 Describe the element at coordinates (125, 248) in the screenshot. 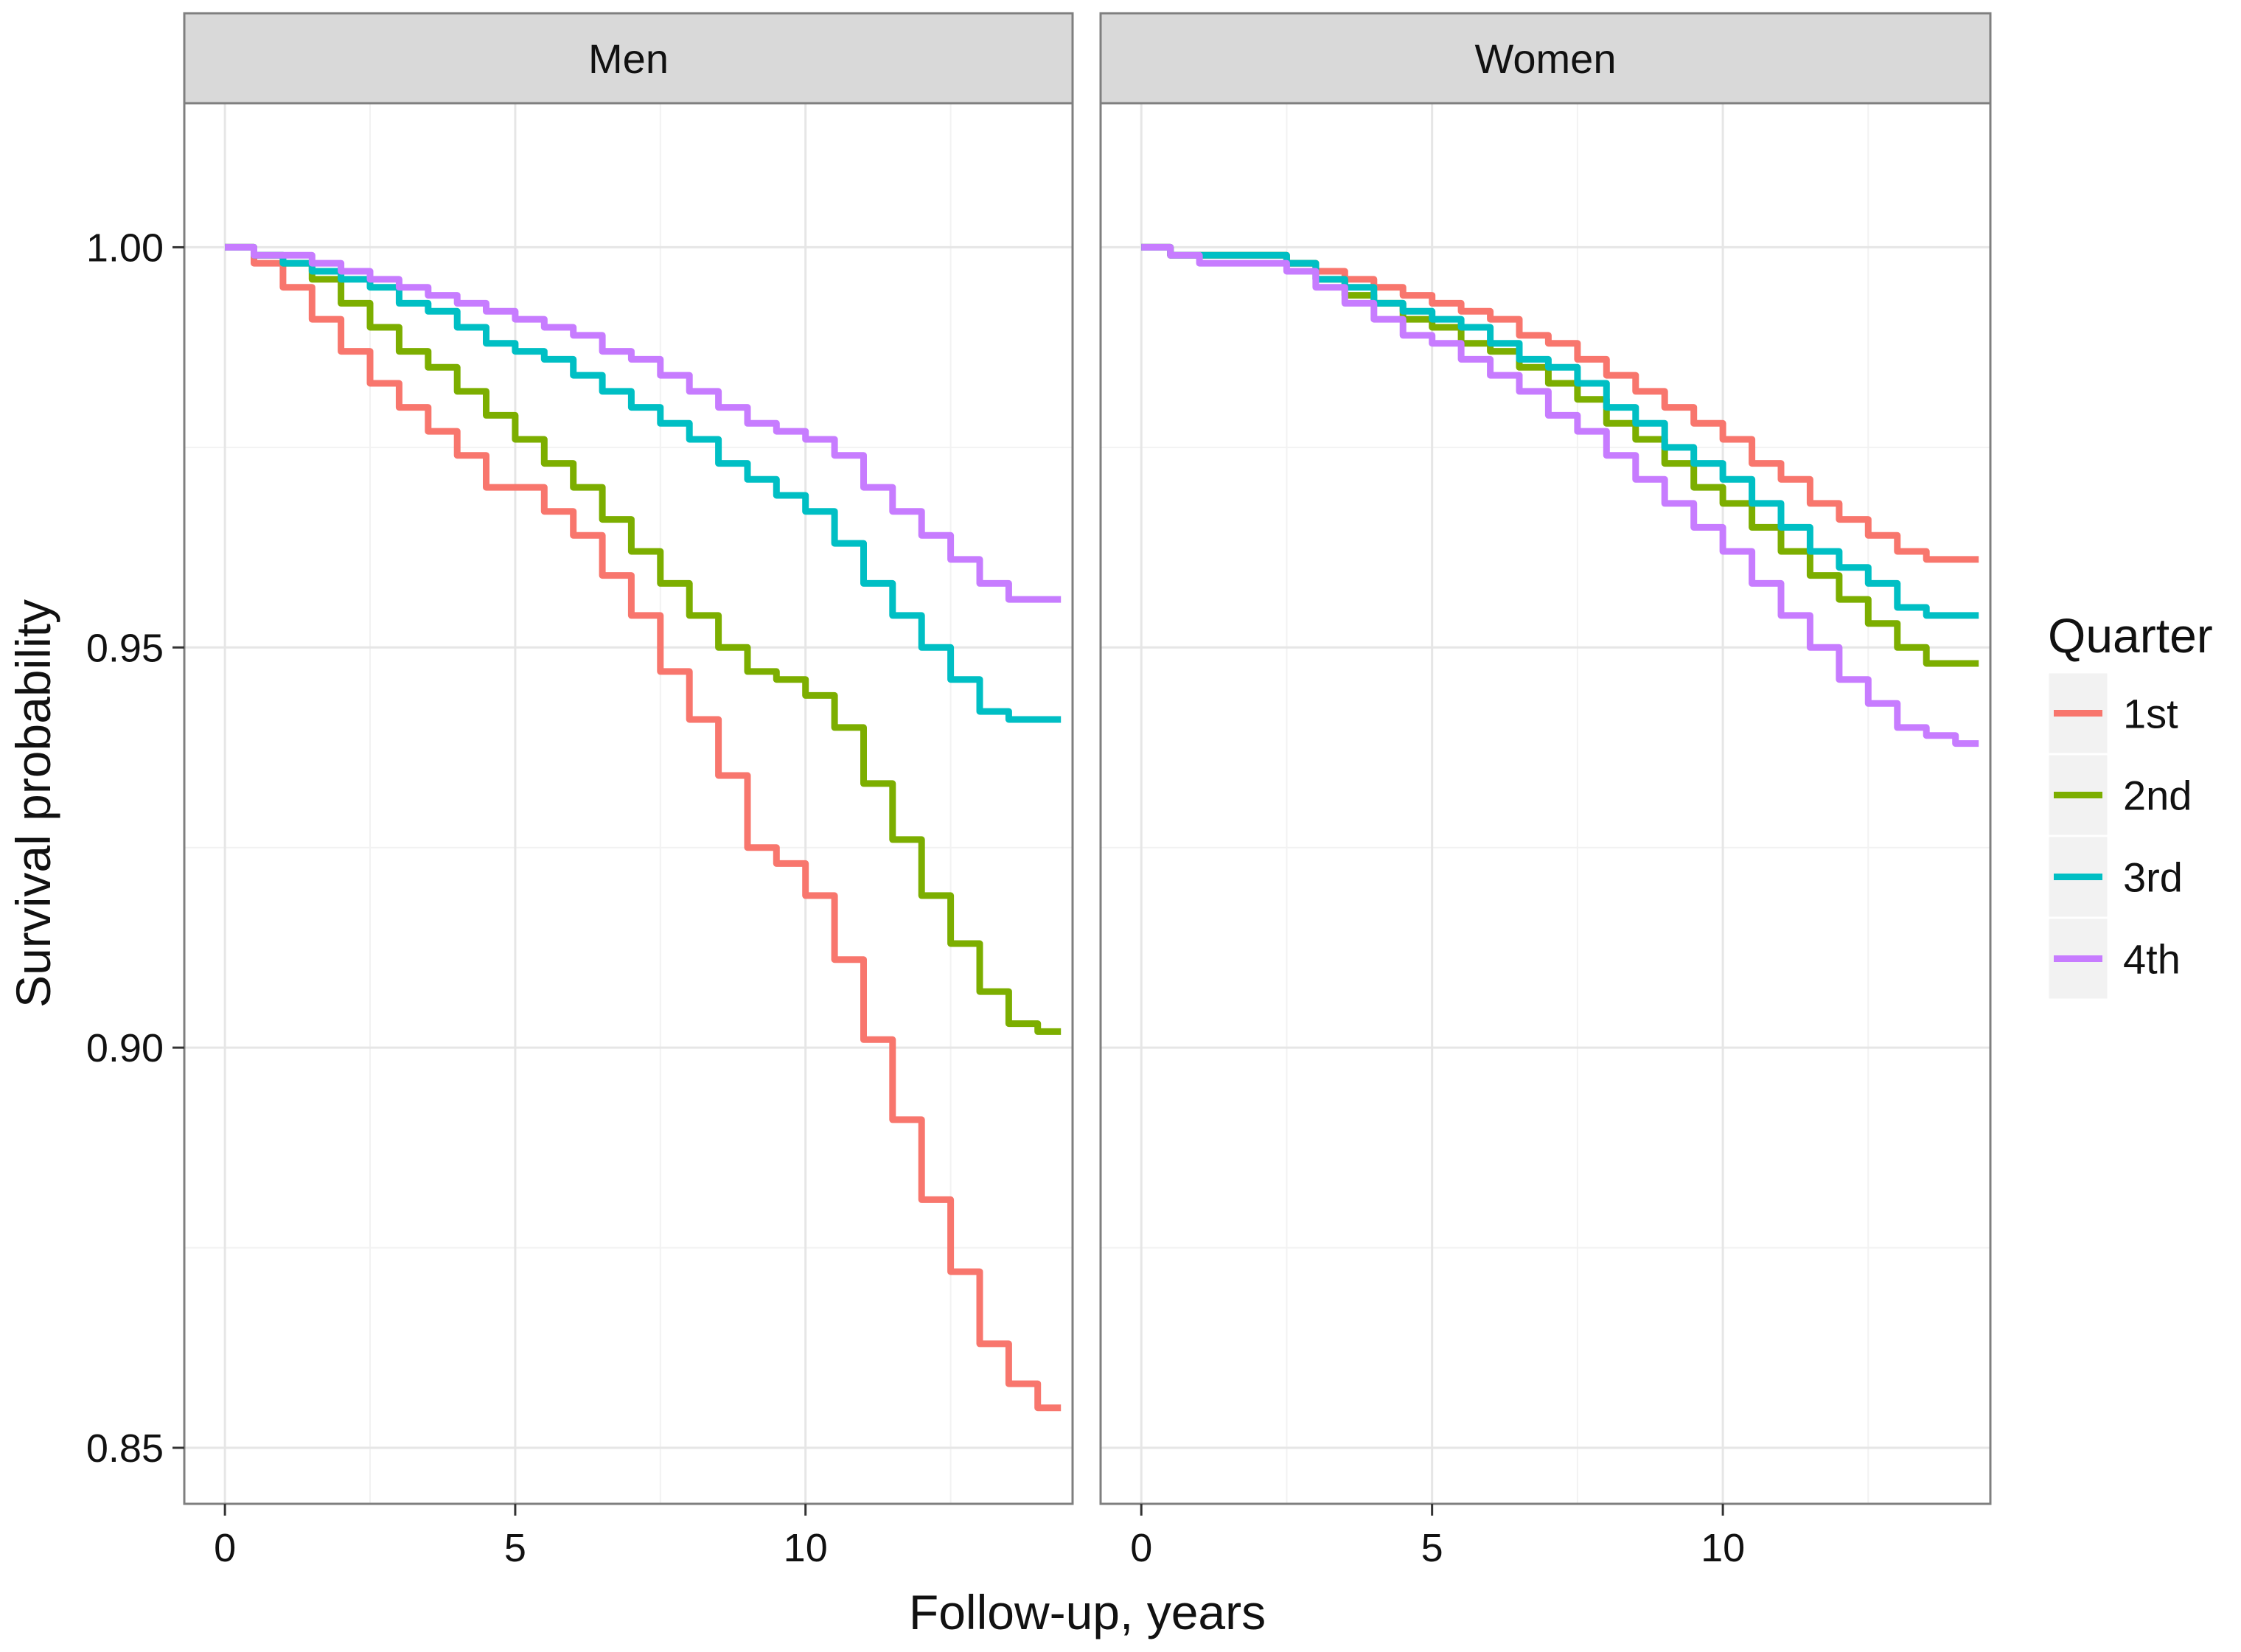

I see `y-tick-label: 1.00` at that location.